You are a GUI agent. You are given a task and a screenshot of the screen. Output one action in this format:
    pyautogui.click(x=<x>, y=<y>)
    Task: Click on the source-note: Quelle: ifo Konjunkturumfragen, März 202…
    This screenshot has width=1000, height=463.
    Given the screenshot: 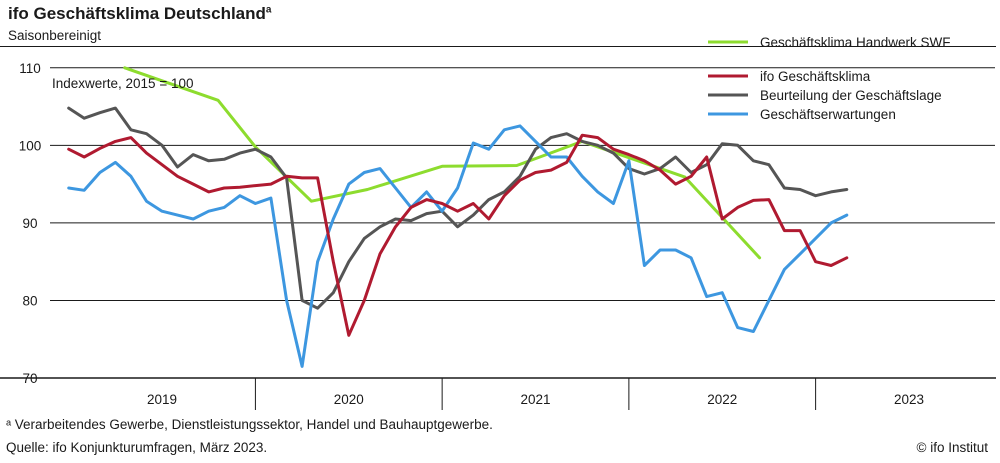 What is the action you would take?
    pyautogui.click(x=137, y=447)
    